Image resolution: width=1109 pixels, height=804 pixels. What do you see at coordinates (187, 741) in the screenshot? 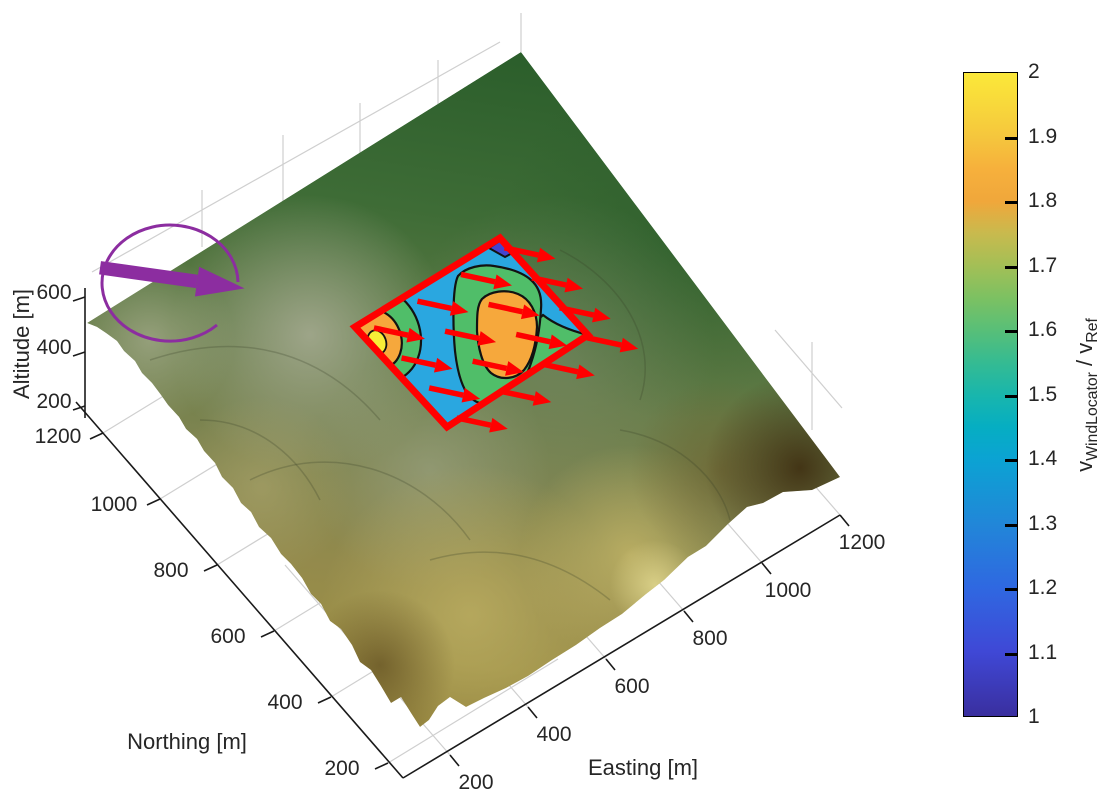
I see `northing-axis-label: Northing [m]` at bounding box center [187, 741].